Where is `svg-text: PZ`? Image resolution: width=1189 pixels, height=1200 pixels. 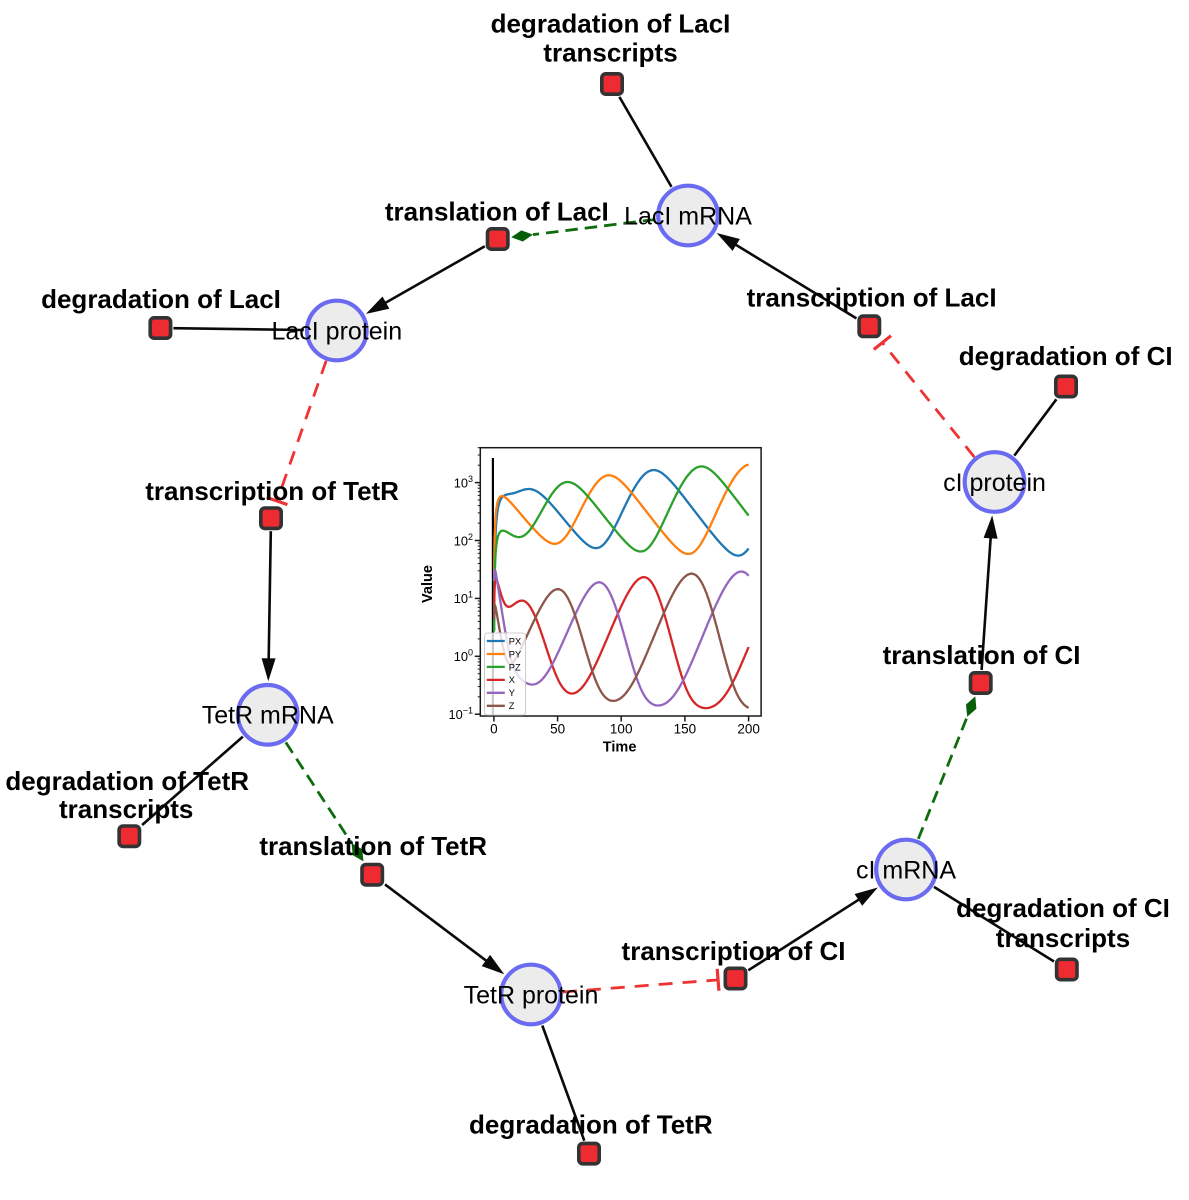
svg-text: PZ is located at coordinates (515, 667).